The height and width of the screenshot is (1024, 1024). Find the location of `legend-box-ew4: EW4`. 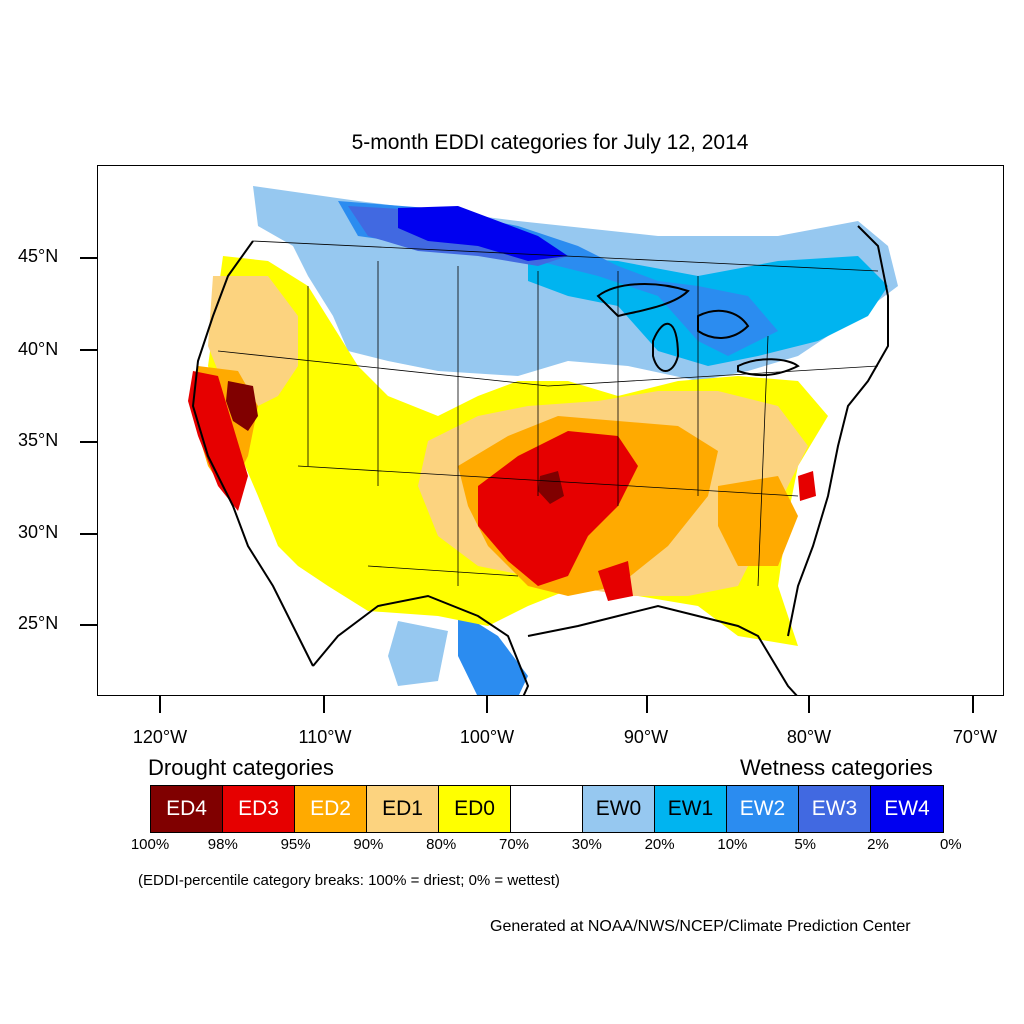

legend-box-ew4: EW4 is located at coordinates (907, 809).